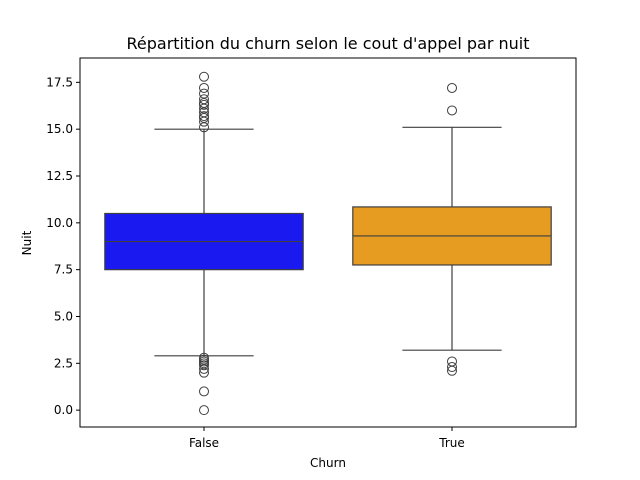 The height and width of the screenshot is (480, 640). Describe the element at coordinates (327, 438) in the screenshot. I see `x-axis: False True` at that location.